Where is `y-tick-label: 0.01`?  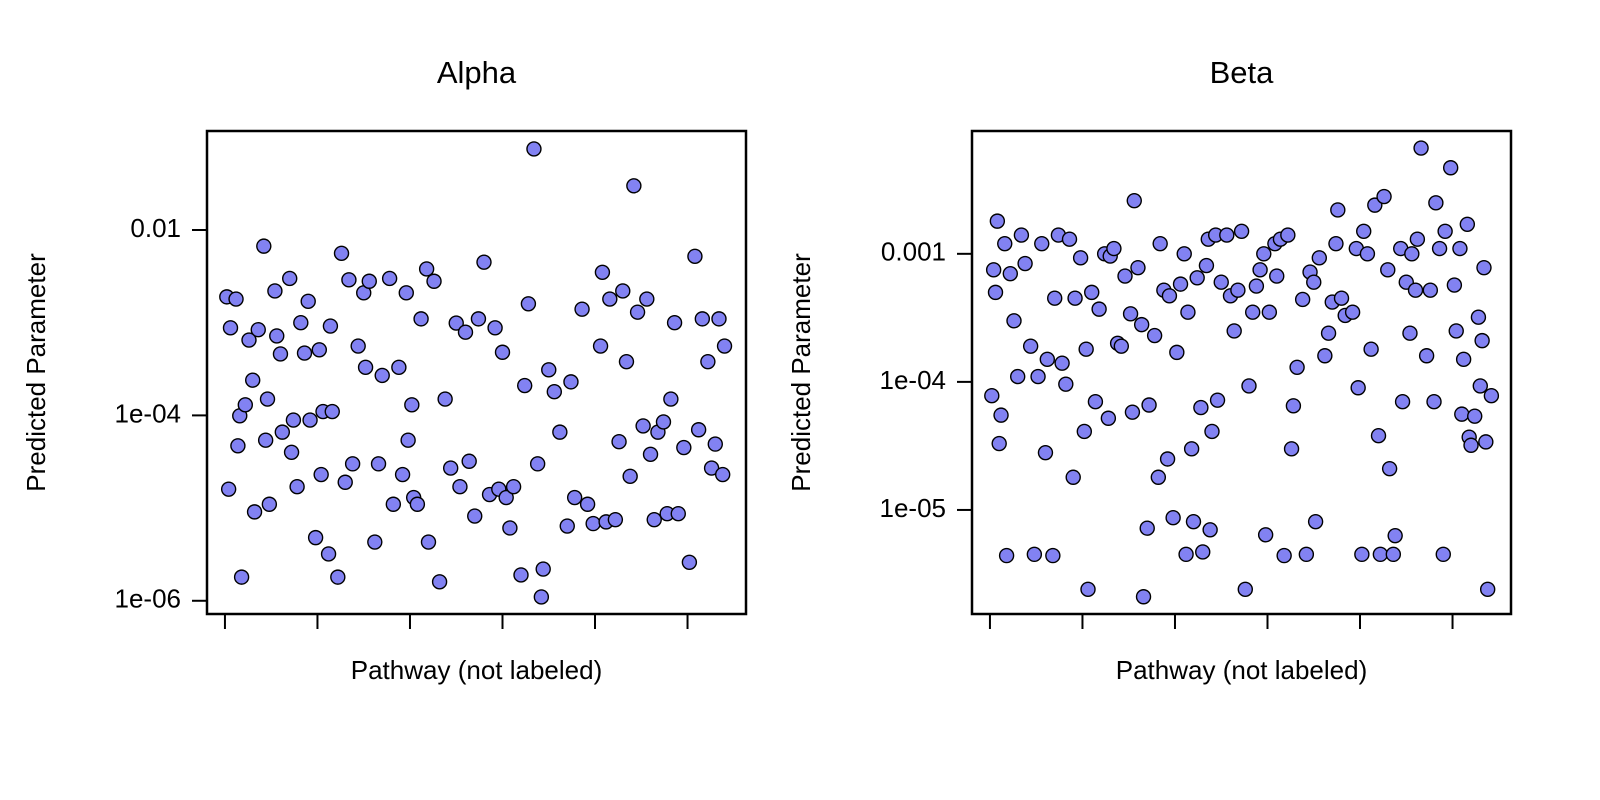
y-tick-label: 0.01 is located at coordinates (155, 228).